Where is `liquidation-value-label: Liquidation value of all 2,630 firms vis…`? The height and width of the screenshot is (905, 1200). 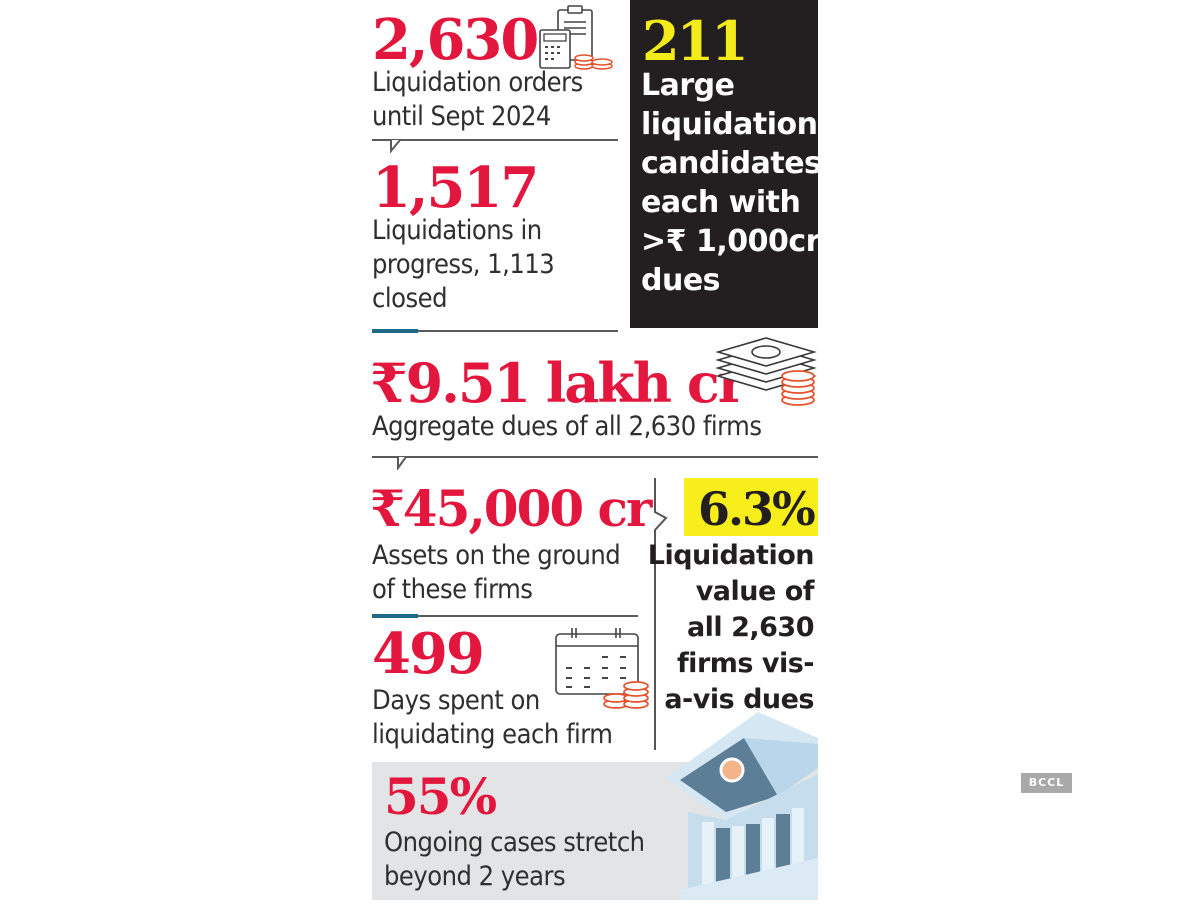
liquidation-value-label: Liquidation value of all 2,630 firms vis… is located at coordinates (731, 628).